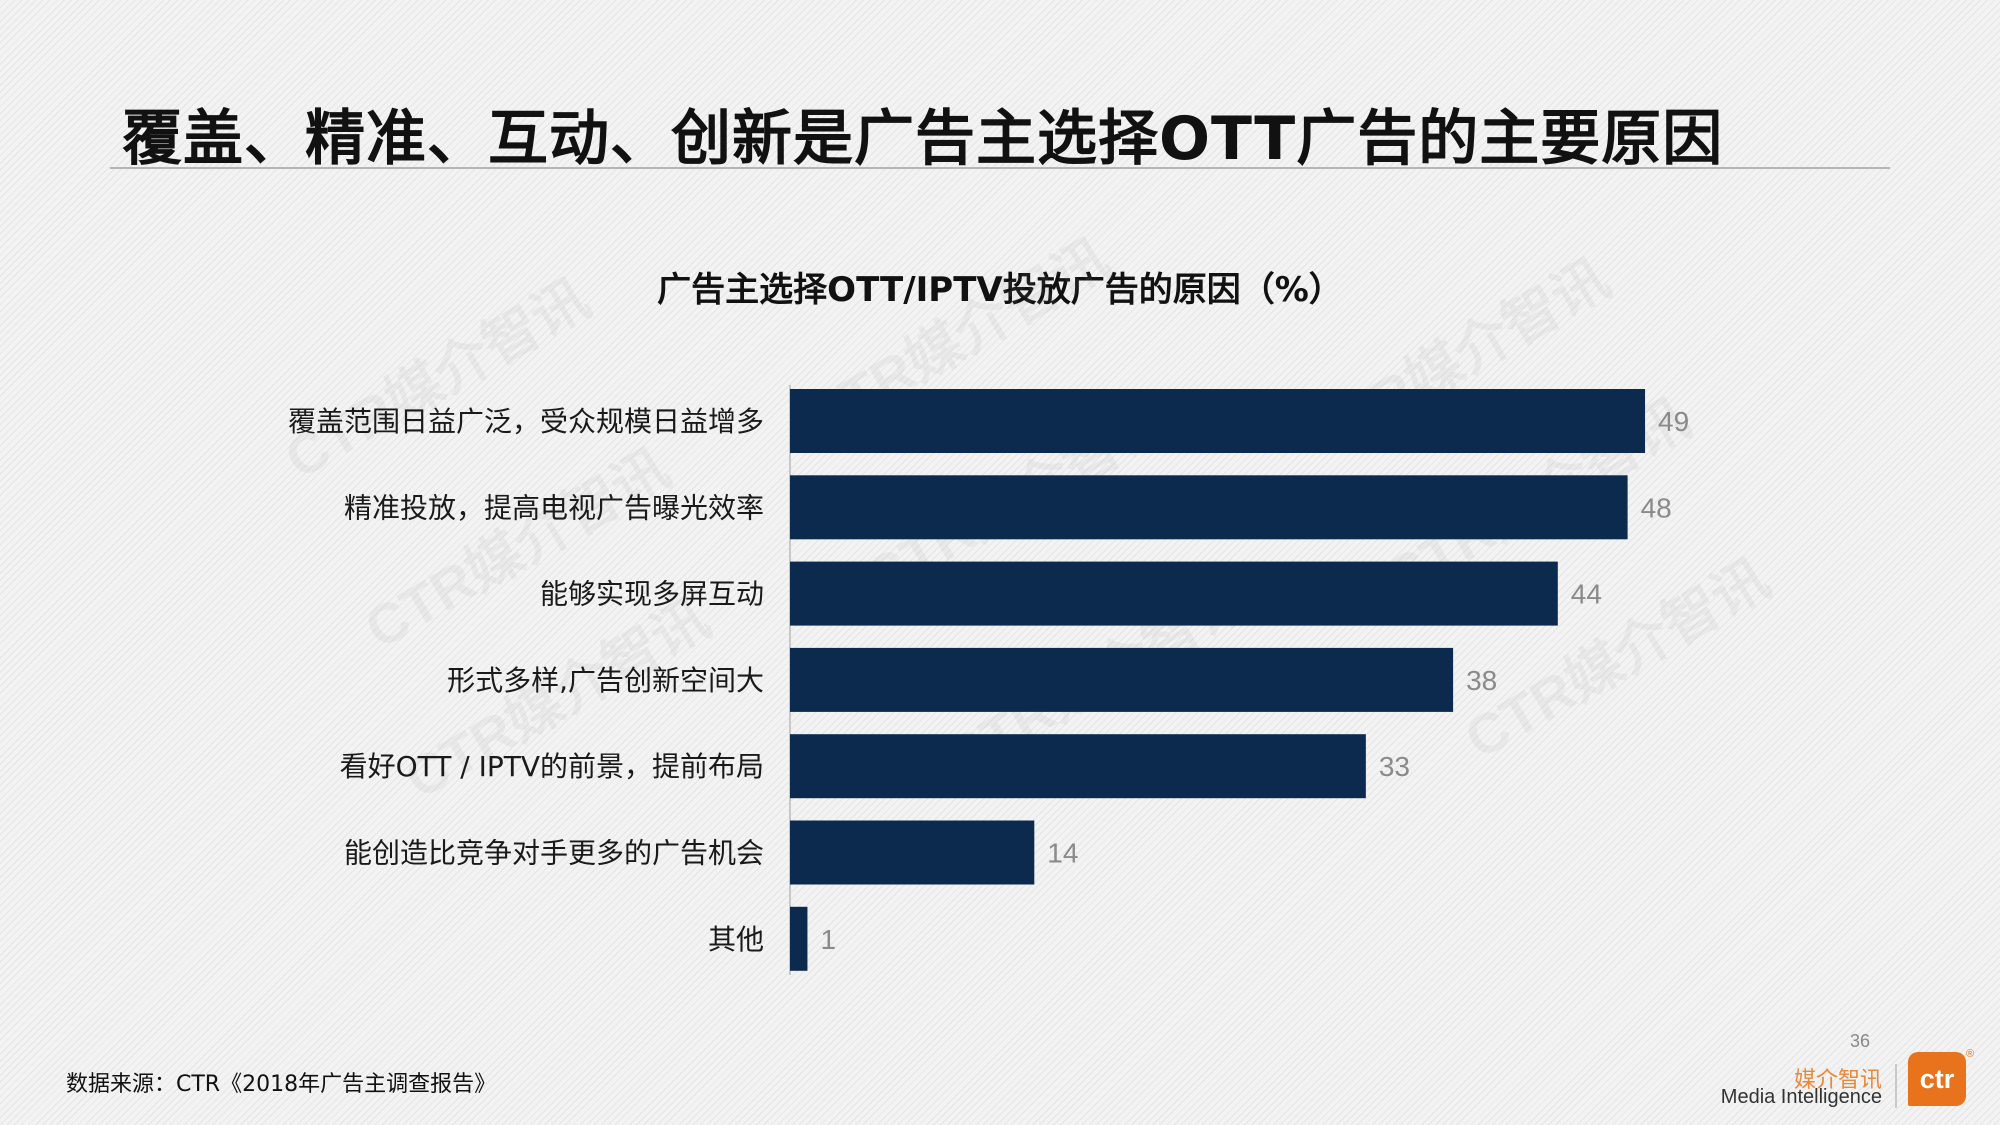 The width and height of the screenshot is (2000, 1125). Describe the element at coordinates (828, 939) in the screenshot. I see `value-label-7: 1` at that location.